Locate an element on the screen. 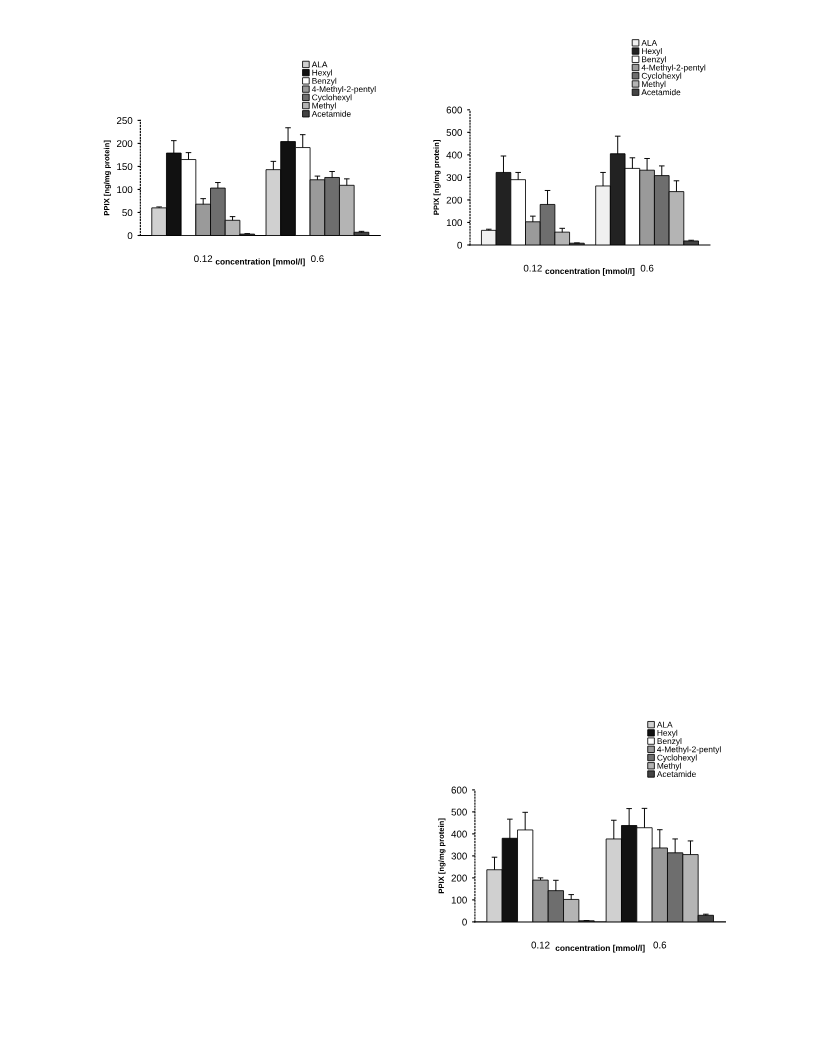  y-tick-label: 250 is located at coordinates (124, 120).